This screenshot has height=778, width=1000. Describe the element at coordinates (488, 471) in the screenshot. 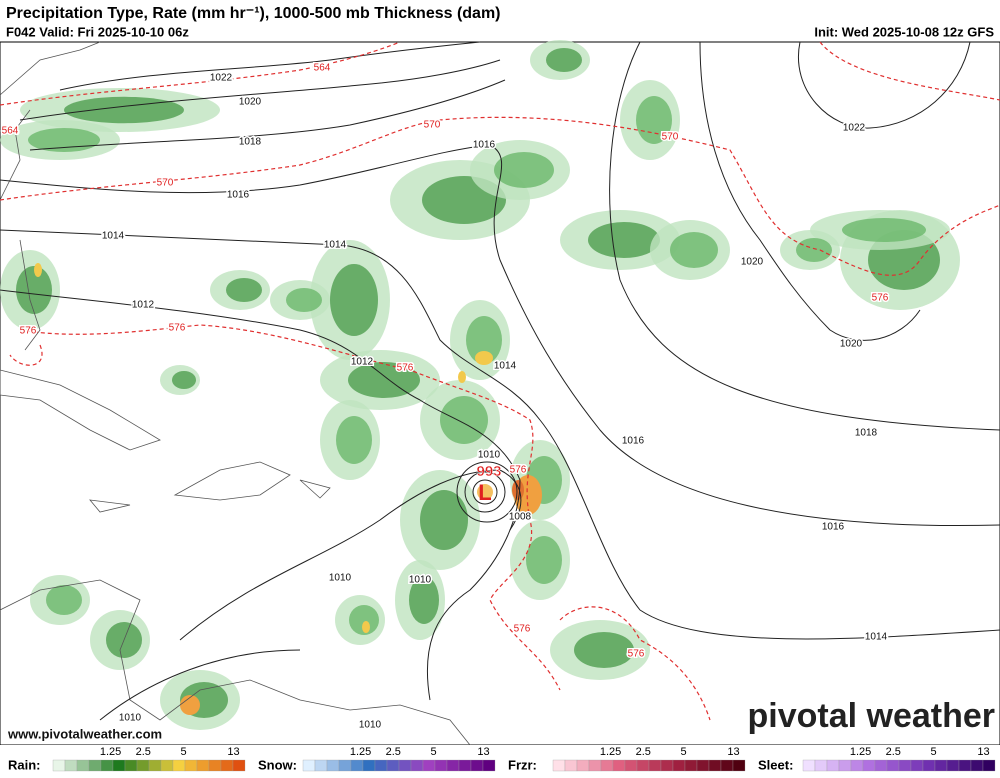

I see `low-pressure: 993` at that location.